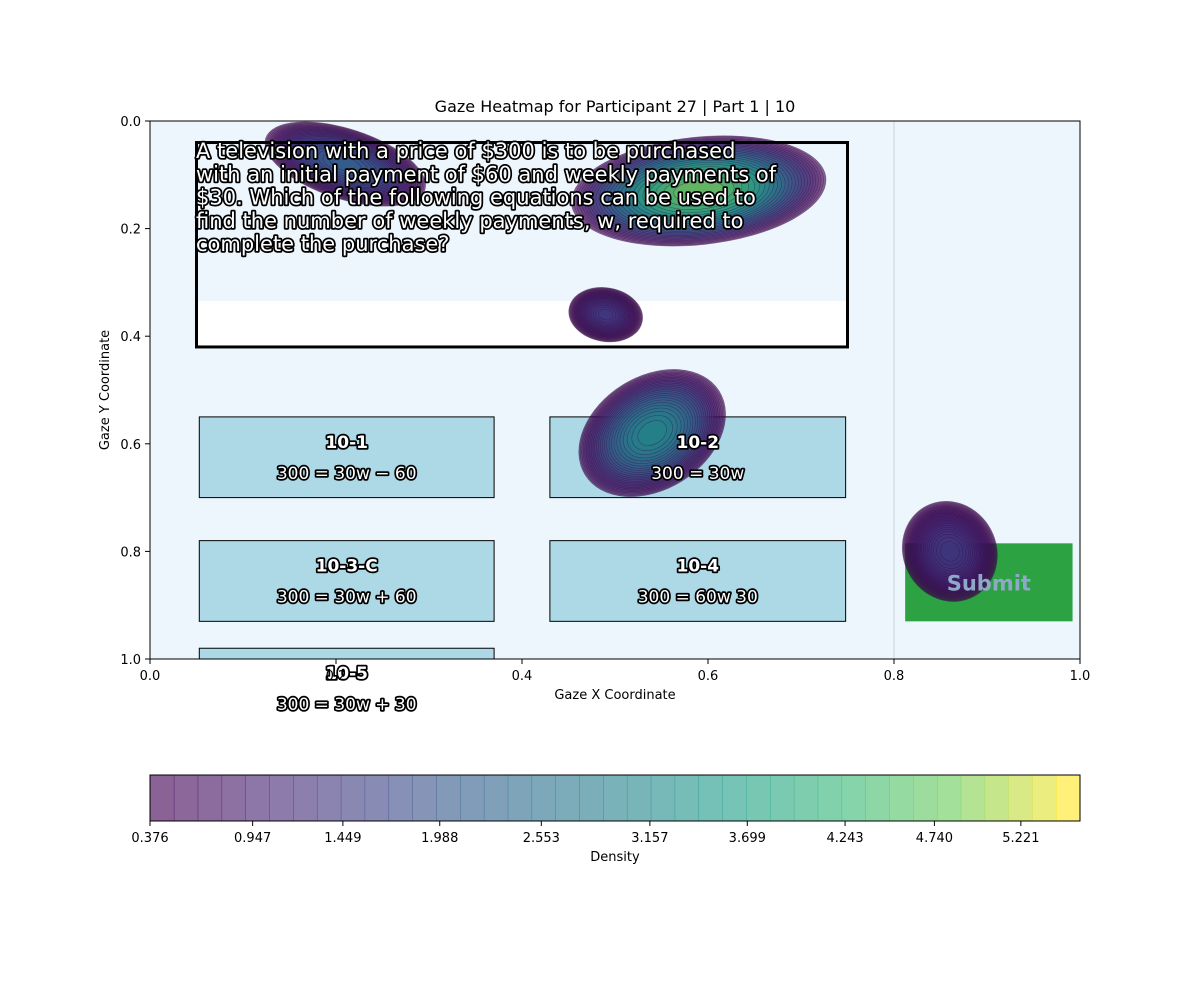  Describe the element at coordinates (708, 676) in the screenshot. I see `x-tick-label: 0.6` at that location.